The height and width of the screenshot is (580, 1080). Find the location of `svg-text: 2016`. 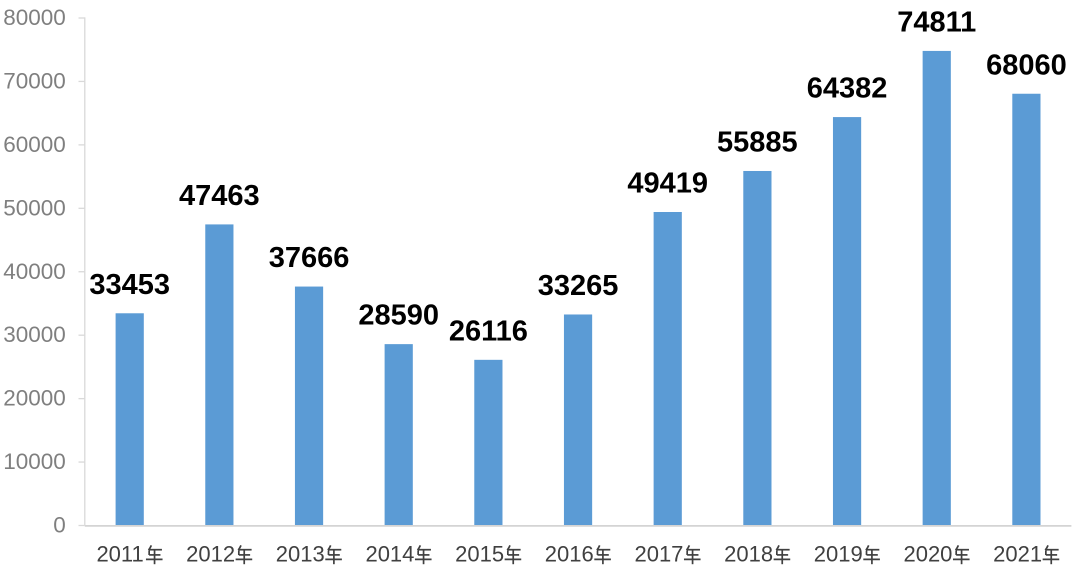

svg-text: 2016 is located at coordinates (569, 553).